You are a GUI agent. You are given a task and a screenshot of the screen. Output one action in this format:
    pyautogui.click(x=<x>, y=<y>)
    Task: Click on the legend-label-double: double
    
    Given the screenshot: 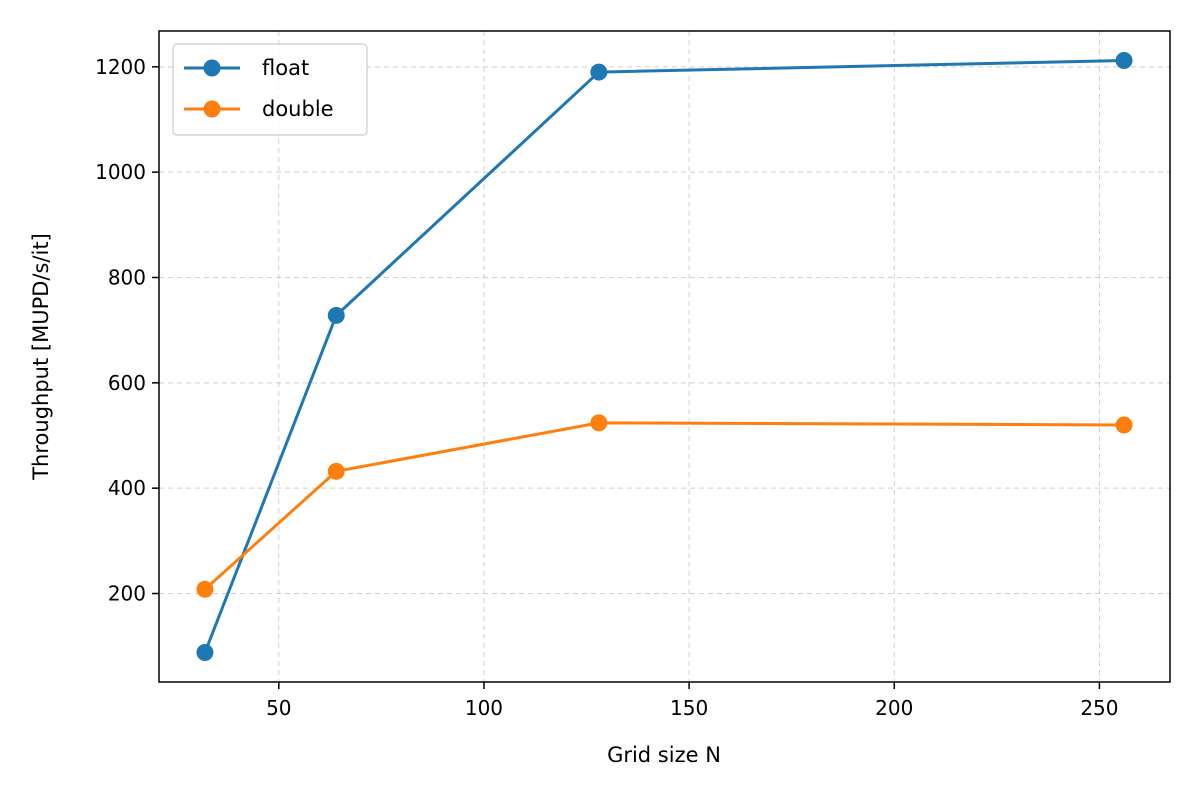 What is the action you would take?
    pyautogui.click(x=298, y=109)
    